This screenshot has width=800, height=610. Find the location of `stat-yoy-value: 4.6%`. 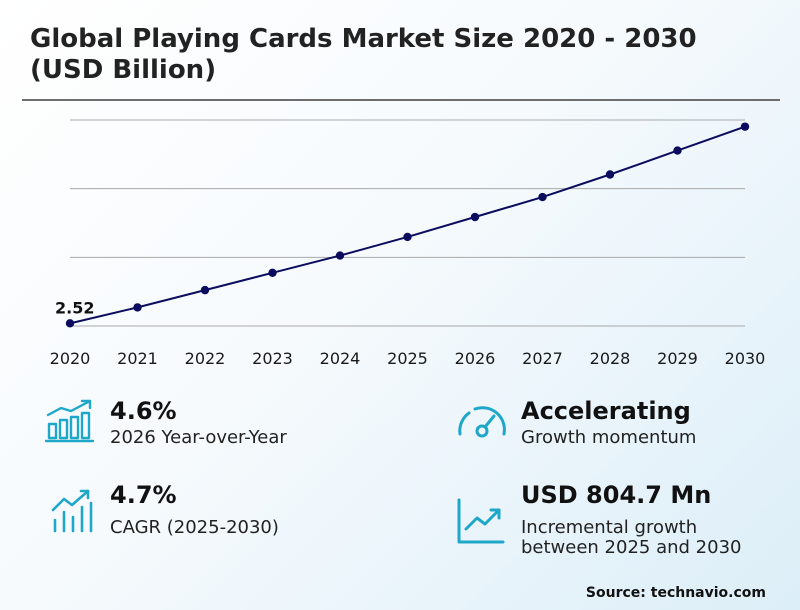

stat-yoy-value: 4.6% is located at coordinates (143, 411).